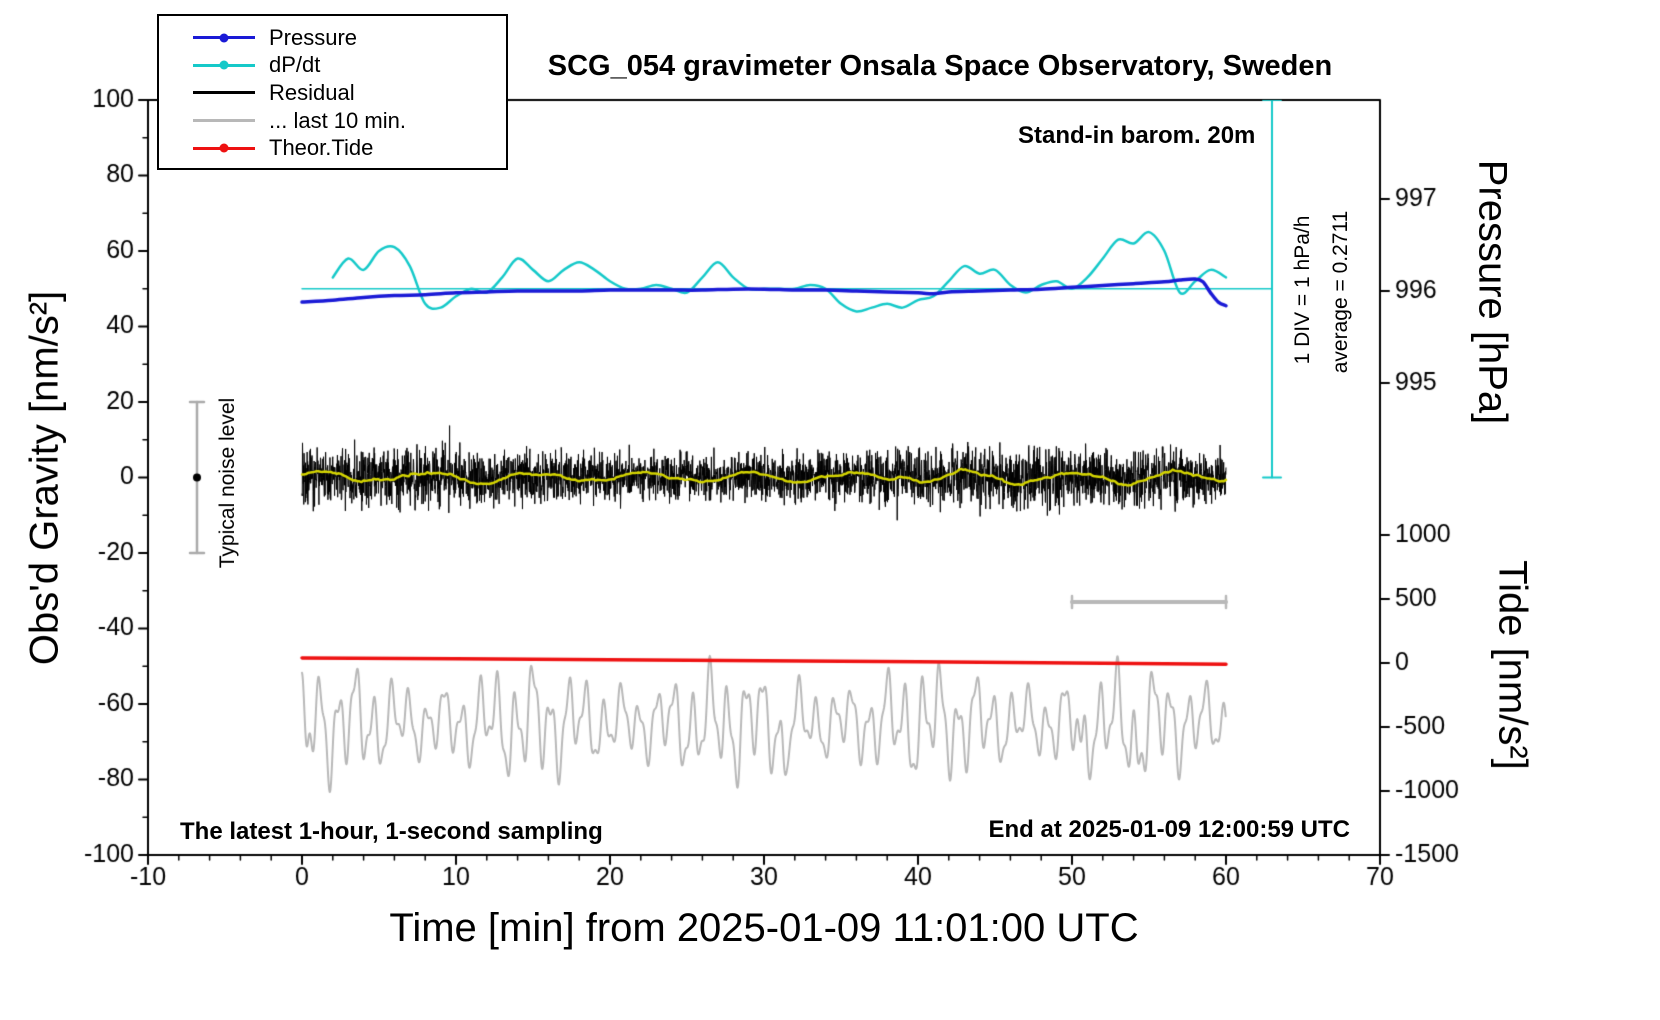  Describe the element at coordinates (1302, 290) in the screenshot. I see `annotation-div-scale: 1 DIV = 1 hPa/h` at that location.